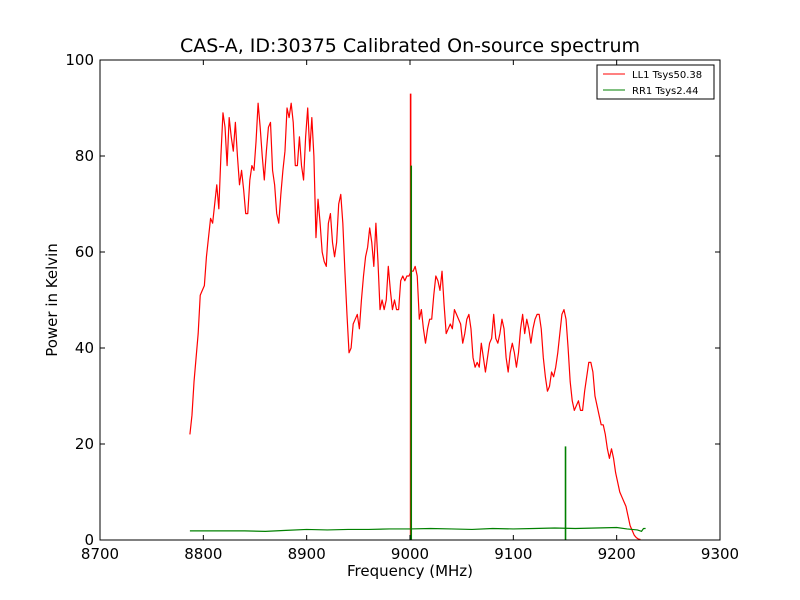 The width and height of the screenshot is (800, 600). I want to click on x-tick-label: 9000, so click(410, 554).